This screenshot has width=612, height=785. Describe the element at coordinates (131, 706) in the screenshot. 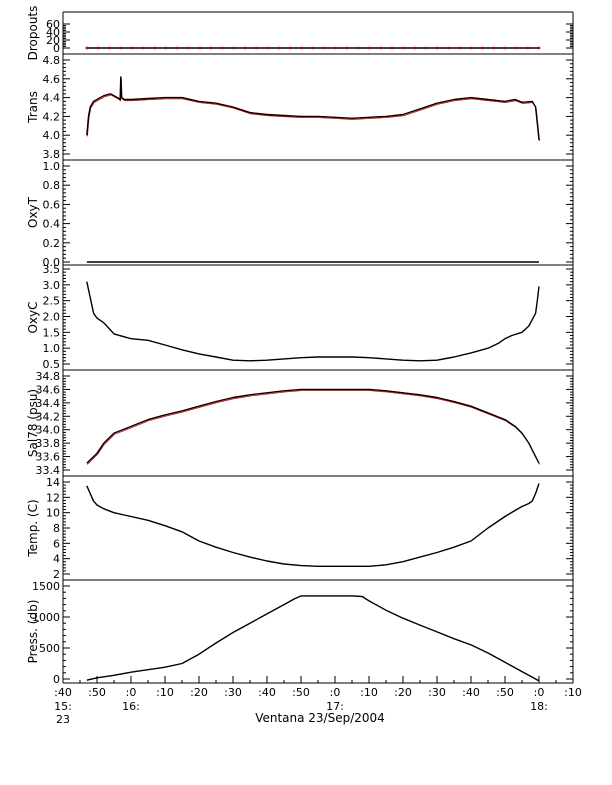

I see `x-hour-label: 16:` at that location.